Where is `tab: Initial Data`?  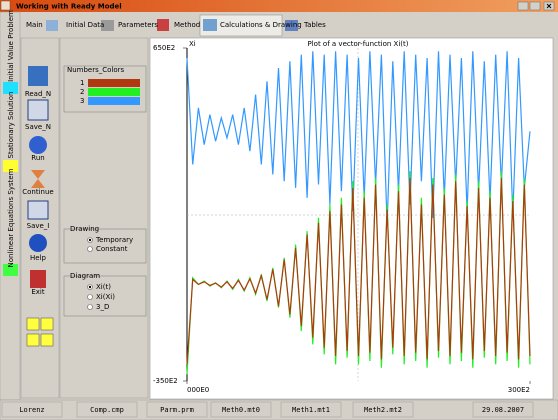
tab: Initial Data is located at coordinates (85, 25).